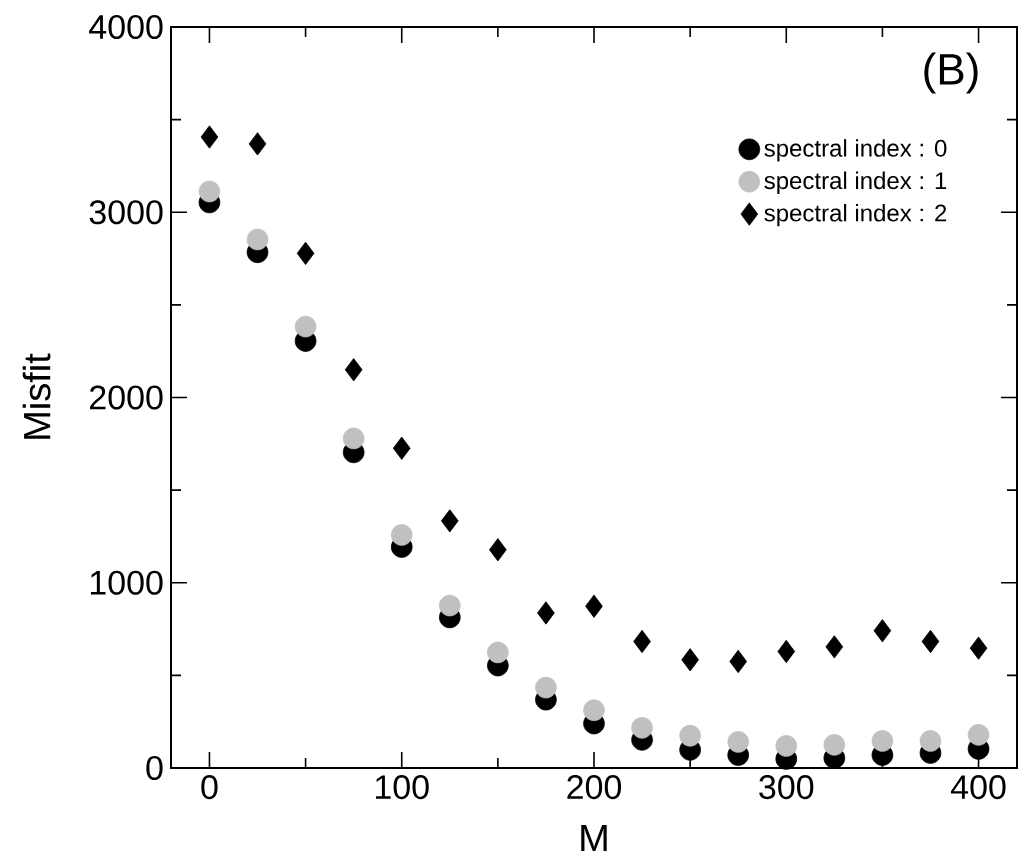 Image resolution: width=1020 pixels, height=860 pixels. Describe the element at coordinates (36, 396) in the screenshot. I see `y-axis-title: Misfit` at that location.